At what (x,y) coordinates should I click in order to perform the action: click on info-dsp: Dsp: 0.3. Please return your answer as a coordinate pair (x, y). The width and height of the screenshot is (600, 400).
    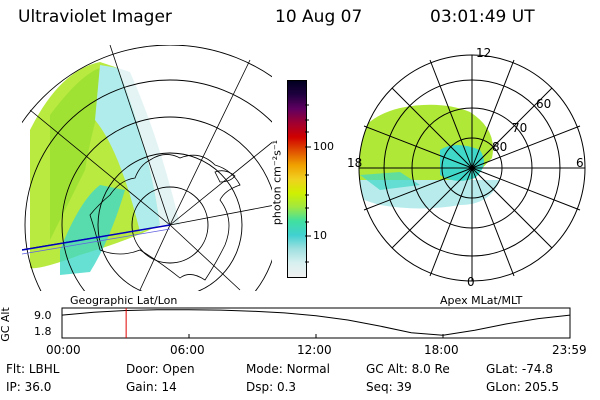
    Looking at the image, I should click on (271, 387).